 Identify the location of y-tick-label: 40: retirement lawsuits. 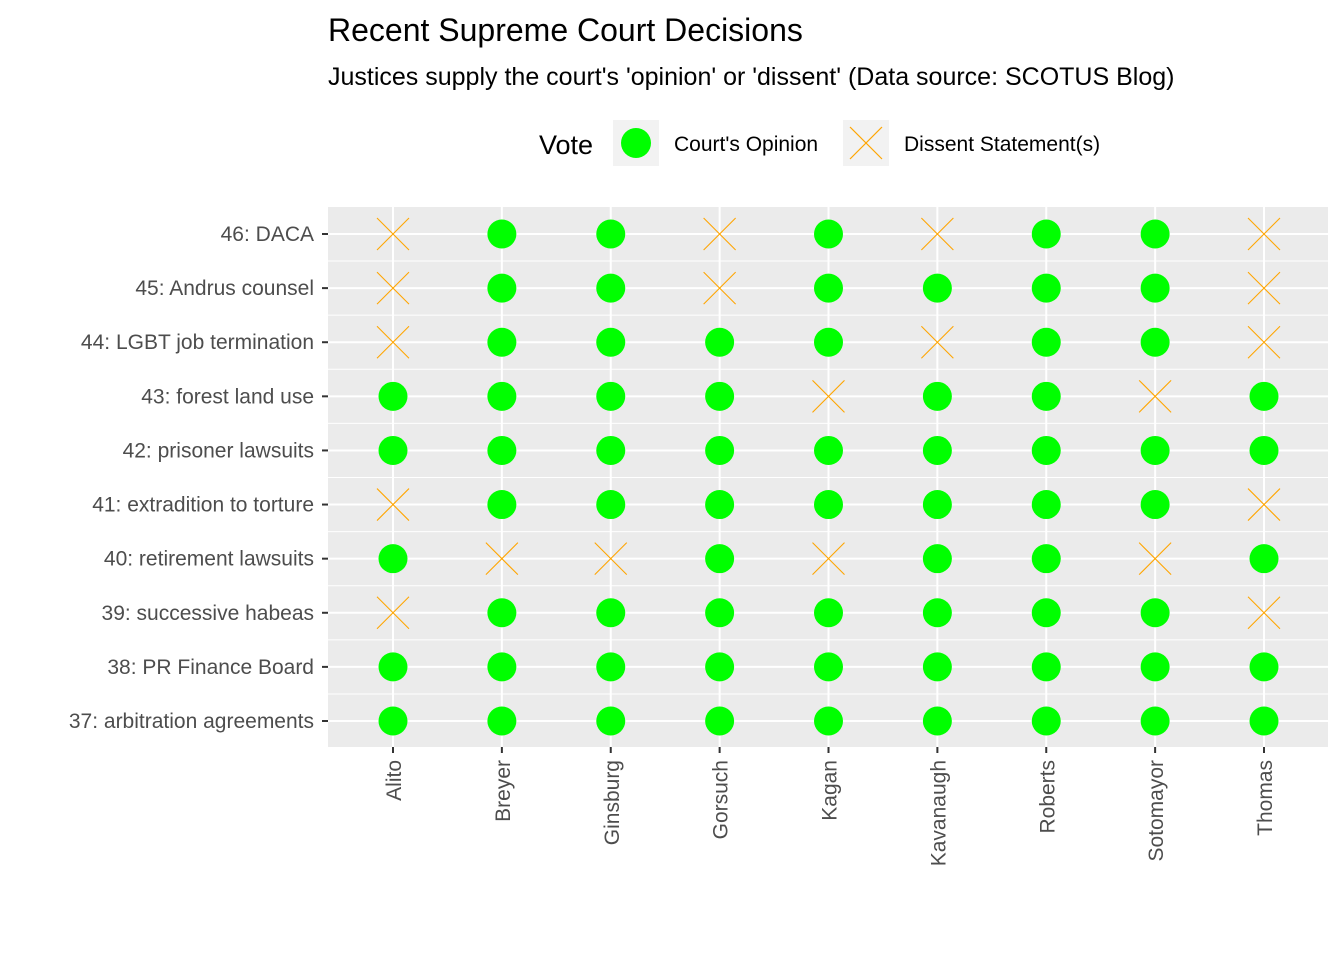
(209, 559).